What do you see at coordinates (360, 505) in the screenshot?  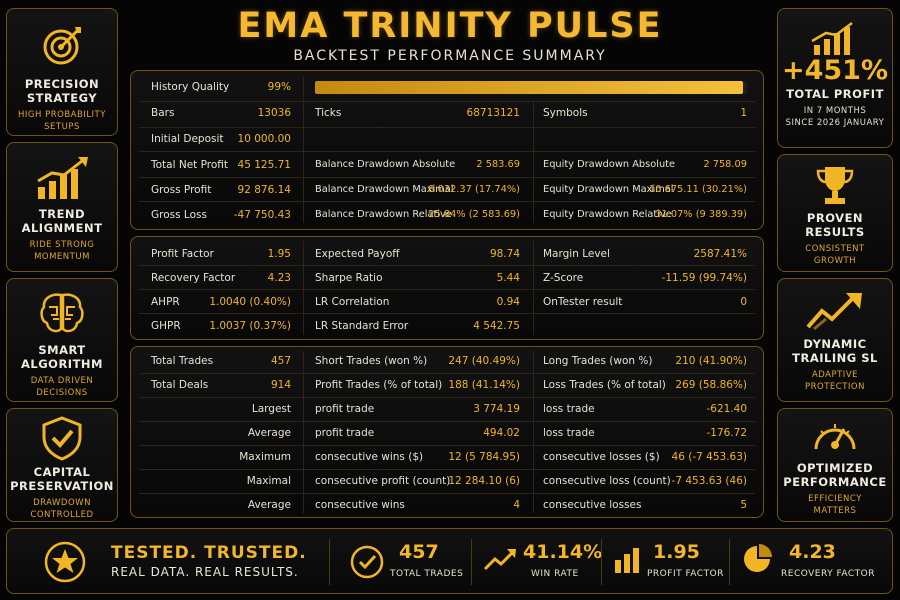 I see `profit-stat-label: consecutive wins` at bounding box center [360, 505].